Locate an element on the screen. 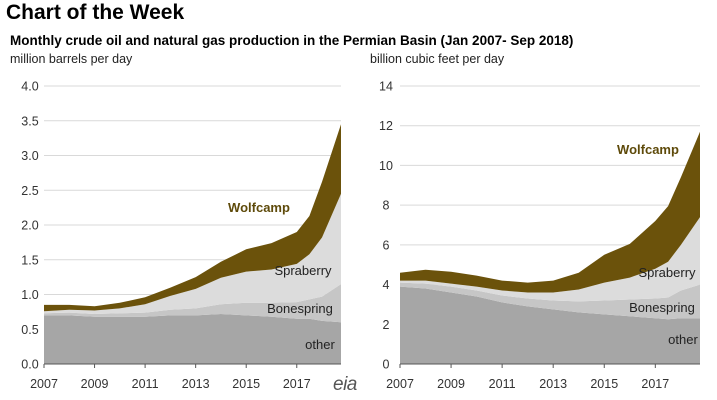  y-tick-label: 0.0 is located at coordinates (29, 365).